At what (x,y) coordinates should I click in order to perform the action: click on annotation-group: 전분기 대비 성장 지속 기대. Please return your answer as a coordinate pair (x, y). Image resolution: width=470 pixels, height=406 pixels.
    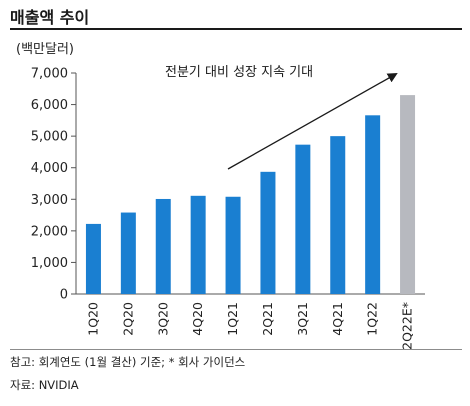
    Looking at the image, I should click on (281, 117).